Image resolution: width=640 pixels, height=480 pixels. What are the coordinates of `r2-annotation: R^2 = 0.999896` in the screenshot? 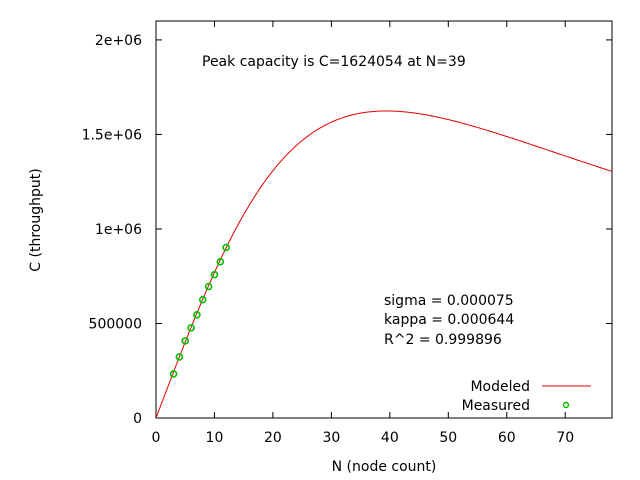 It's located at (443, 340).